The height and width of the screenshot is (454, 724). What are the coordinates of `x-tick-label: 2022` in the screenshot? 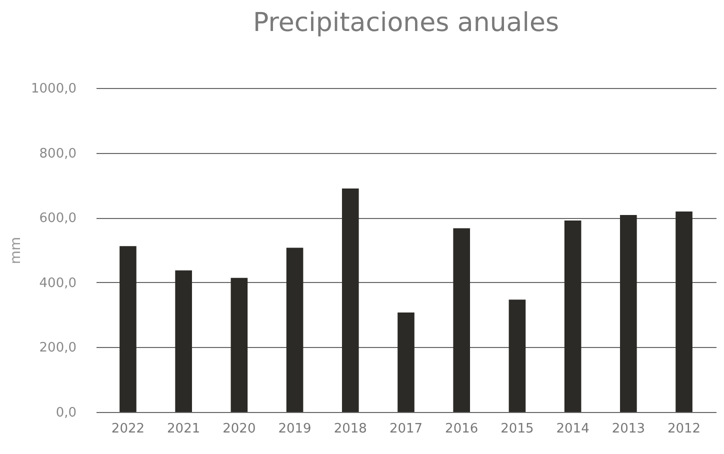 It's located at (128, 429).